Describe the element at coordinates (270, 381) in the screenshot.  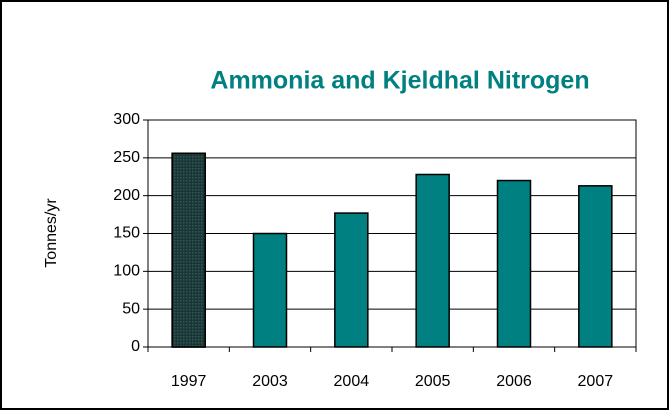
I see `x-tick-label: 2003` at that location.